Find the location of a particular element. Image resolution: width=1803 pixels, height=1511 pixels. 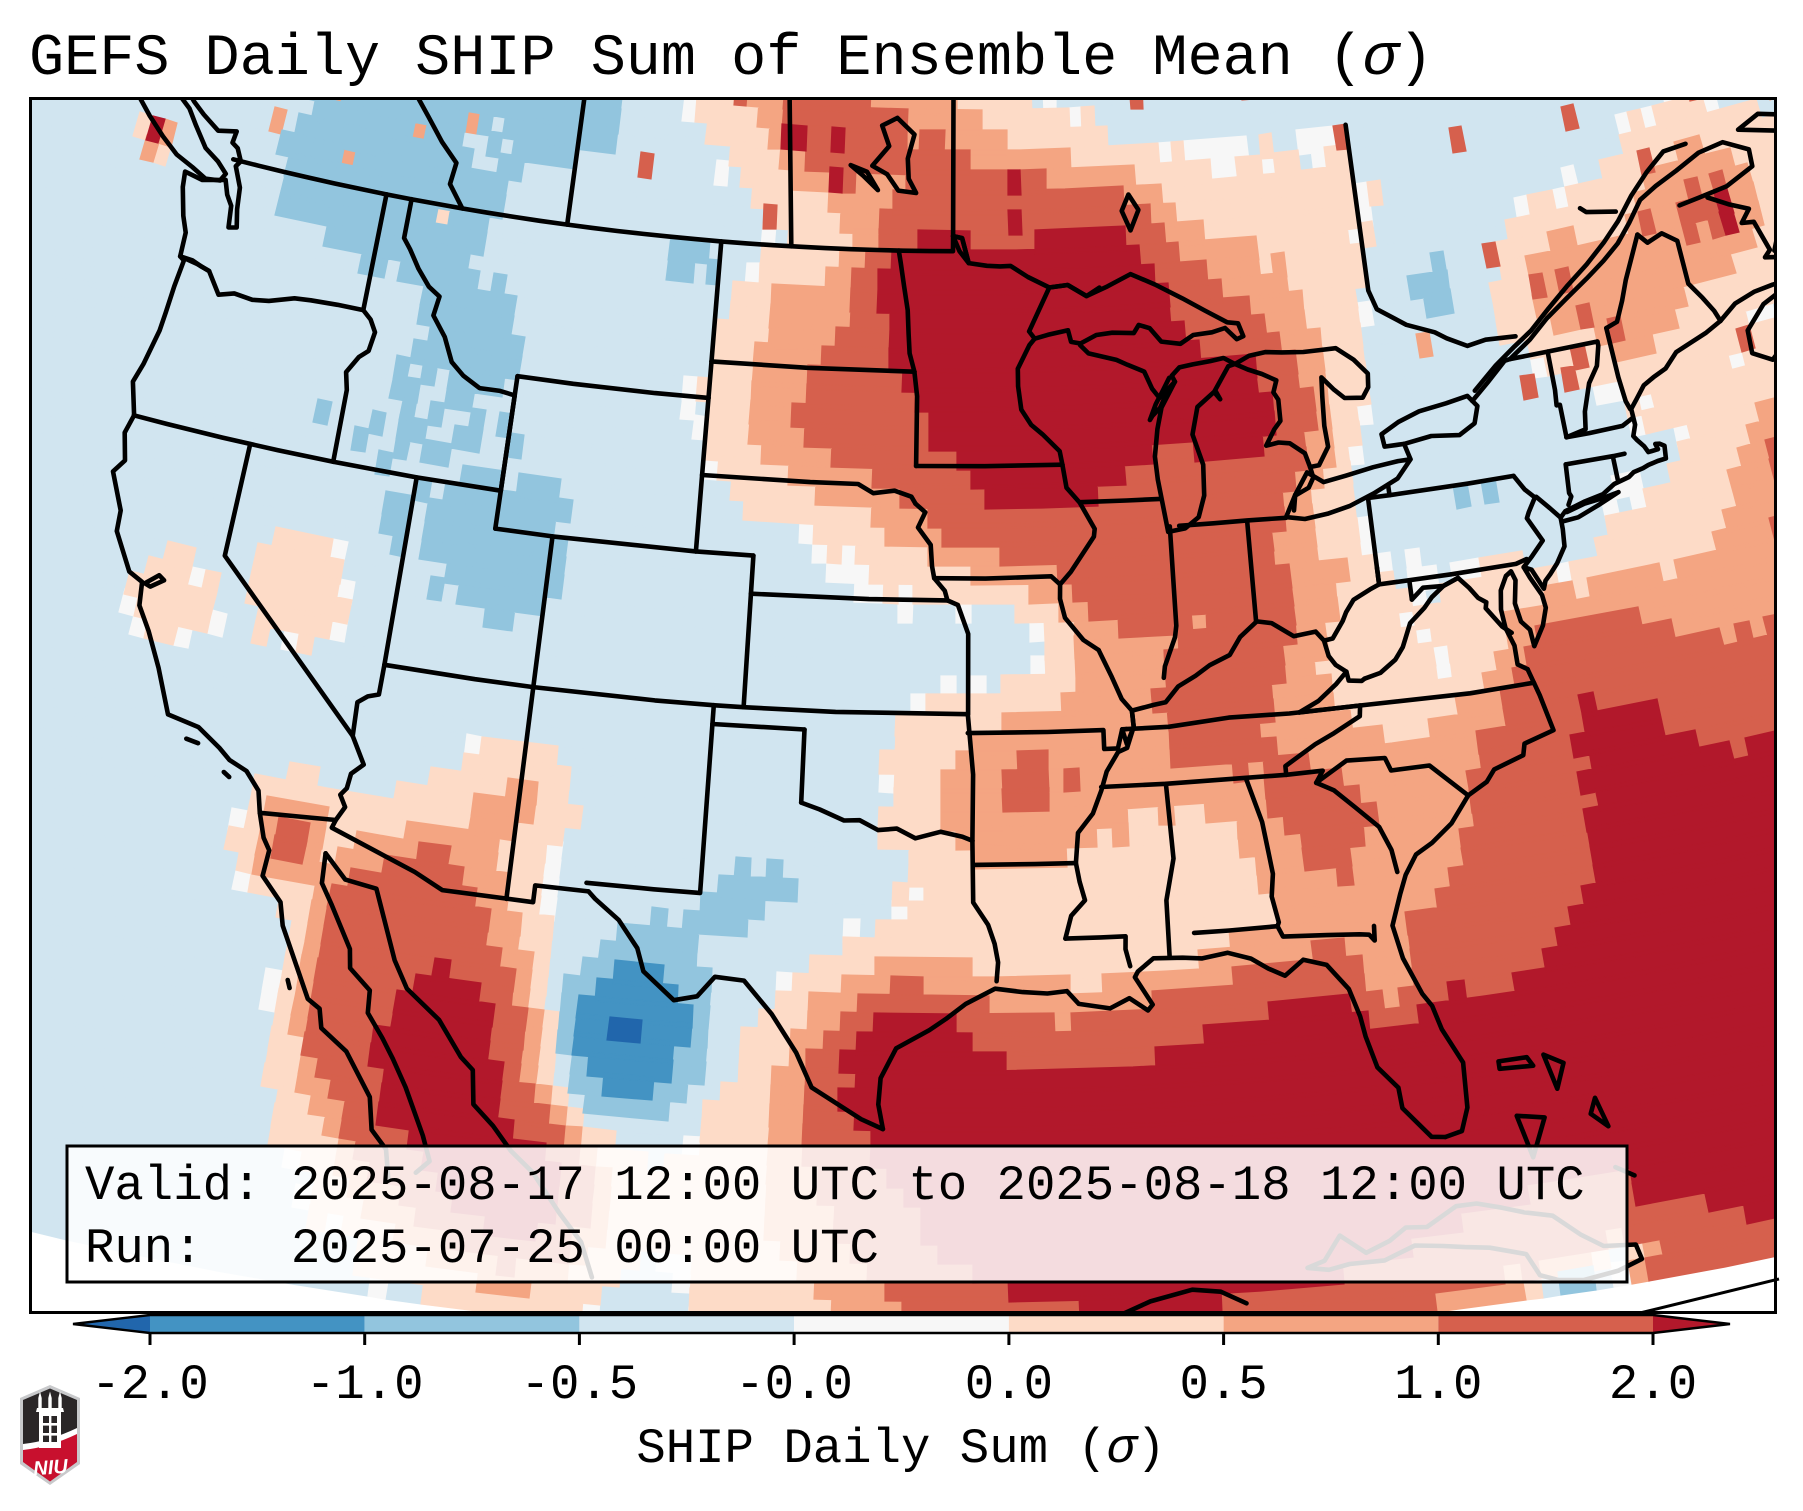

svg-text: -2.0 is located at coordinates (150, 1385).